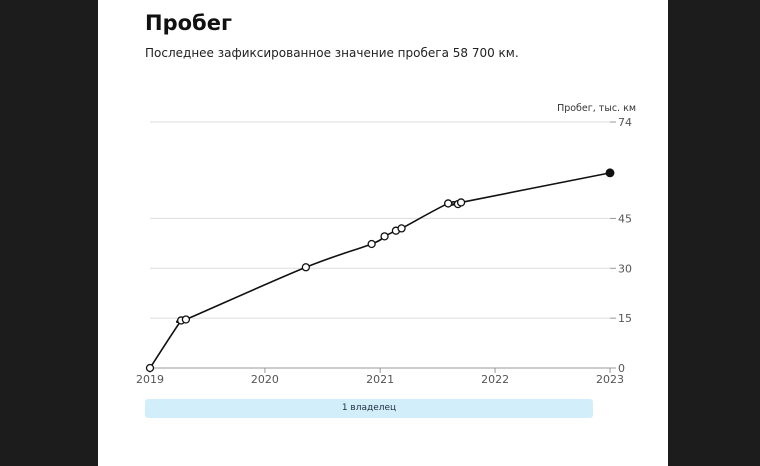 The image size is (760, 466). What do you see at coordinates (188, 23) in the screenshot?
I see `page-title: Пробег` at bounding box center [188, 23].